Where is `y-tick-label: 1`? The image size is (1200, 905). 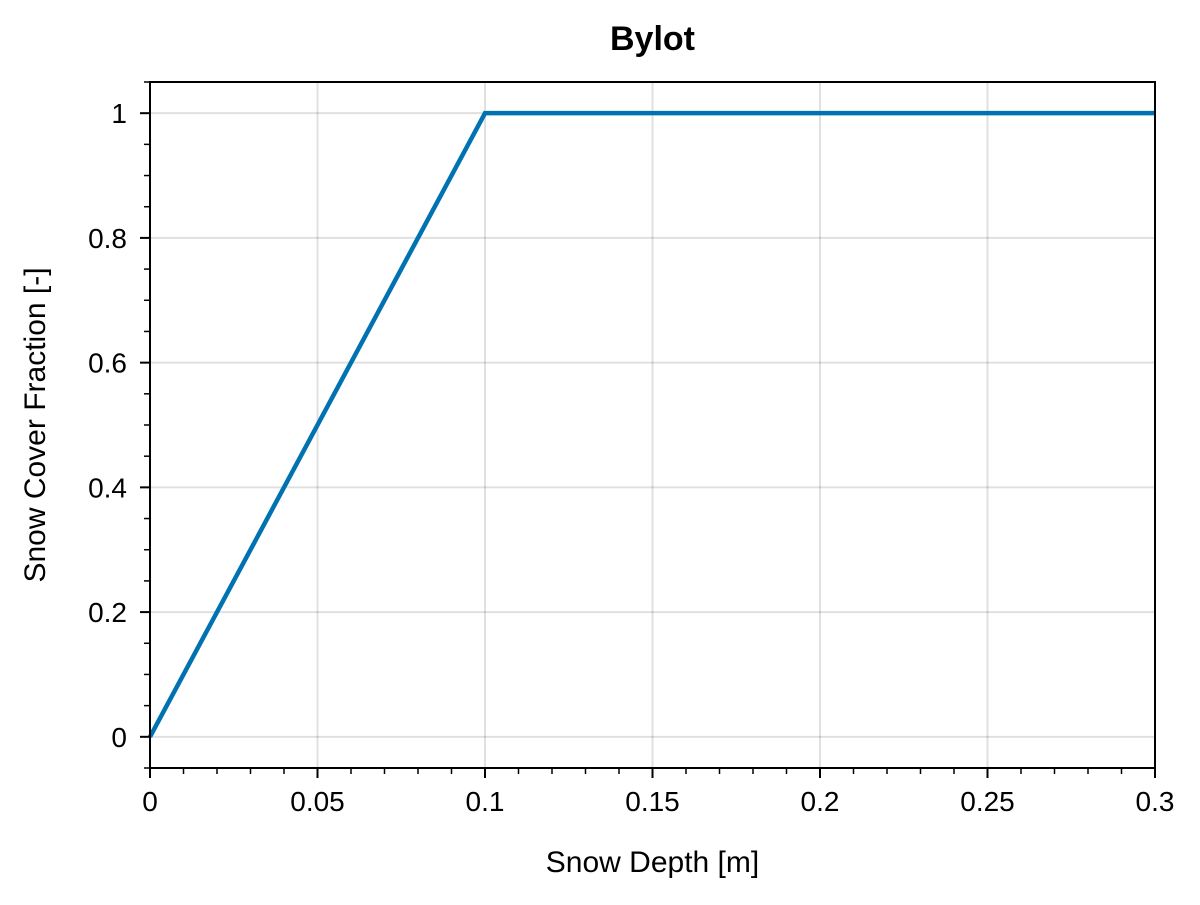 y-tick-label: 1 is located at coordinates (119, 113).